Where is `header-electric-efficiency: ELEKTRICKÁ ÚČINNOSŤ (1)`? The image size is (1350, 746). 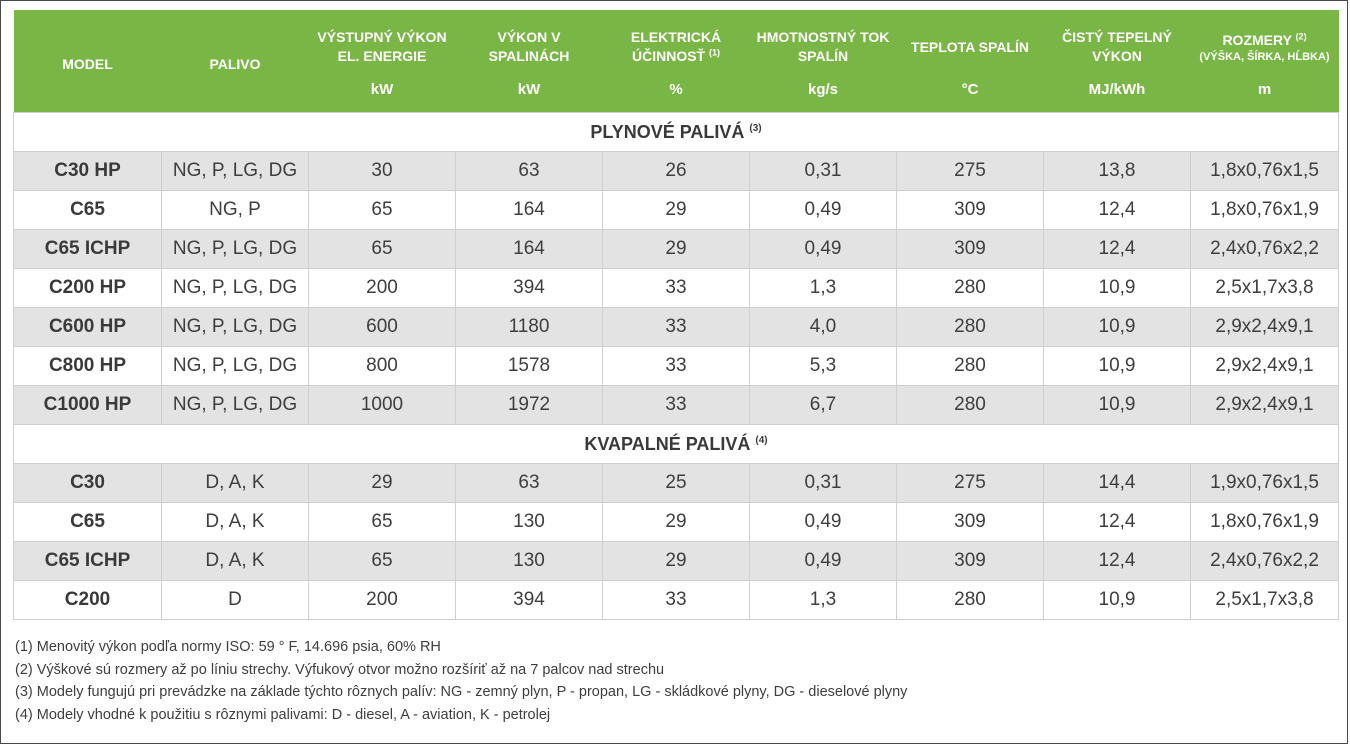 header-electric-efficiency: ELEKTRICKÁ ÚČINNOSŤ (1) is located at coordinates (676, 44).